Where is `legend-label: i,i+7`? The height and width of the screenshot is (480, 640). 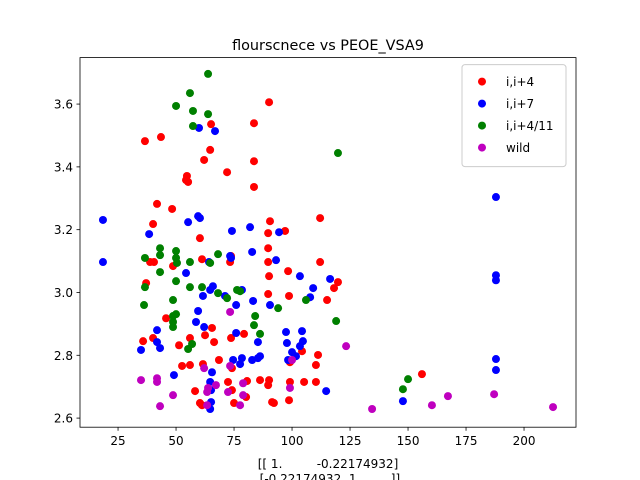
legend-label: i,i+7 is located at coordinates (520, 104).